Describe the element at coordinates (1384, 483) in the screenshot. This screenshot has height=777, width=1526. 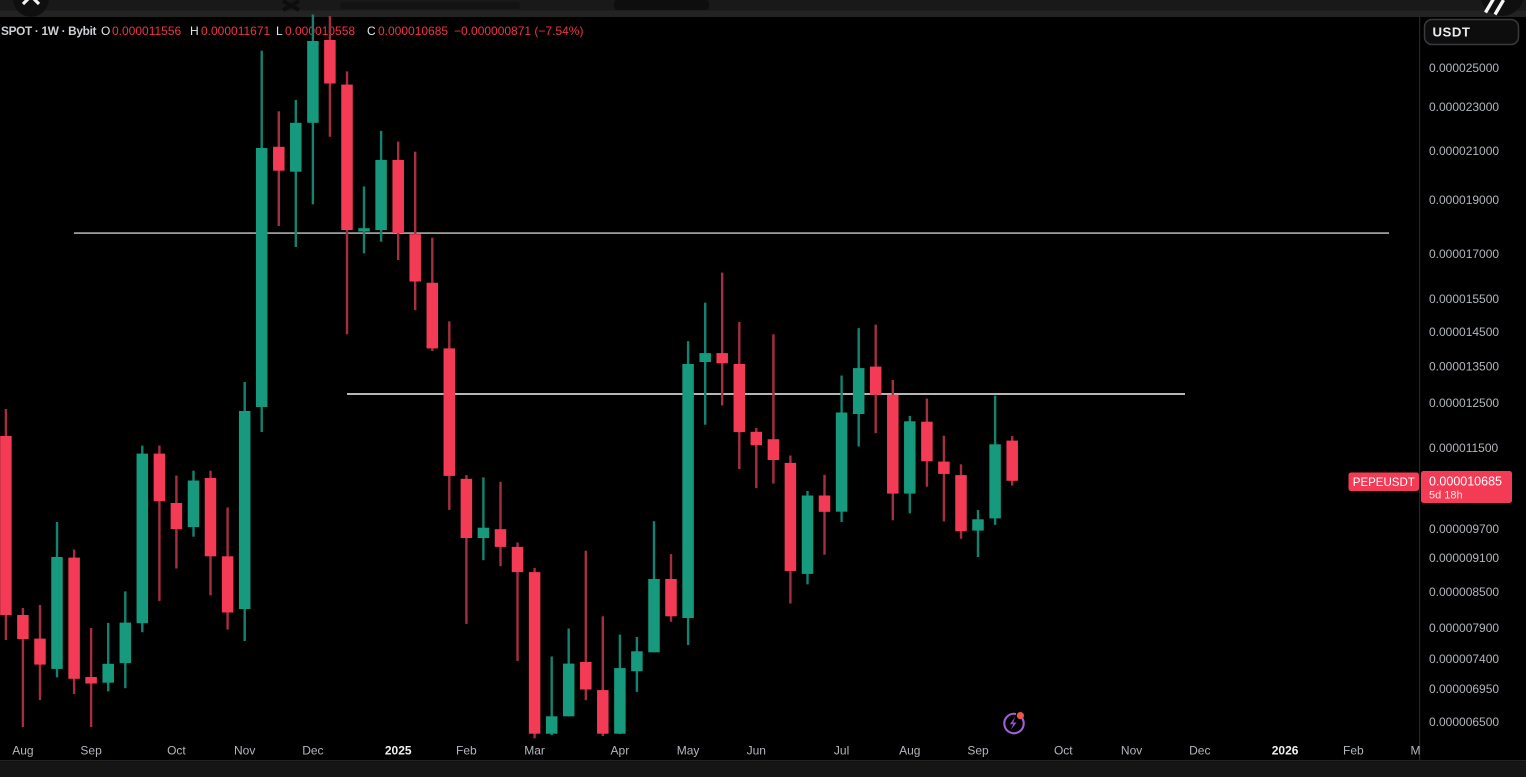
I see `svg-text: PEPEUSDT` at that location.